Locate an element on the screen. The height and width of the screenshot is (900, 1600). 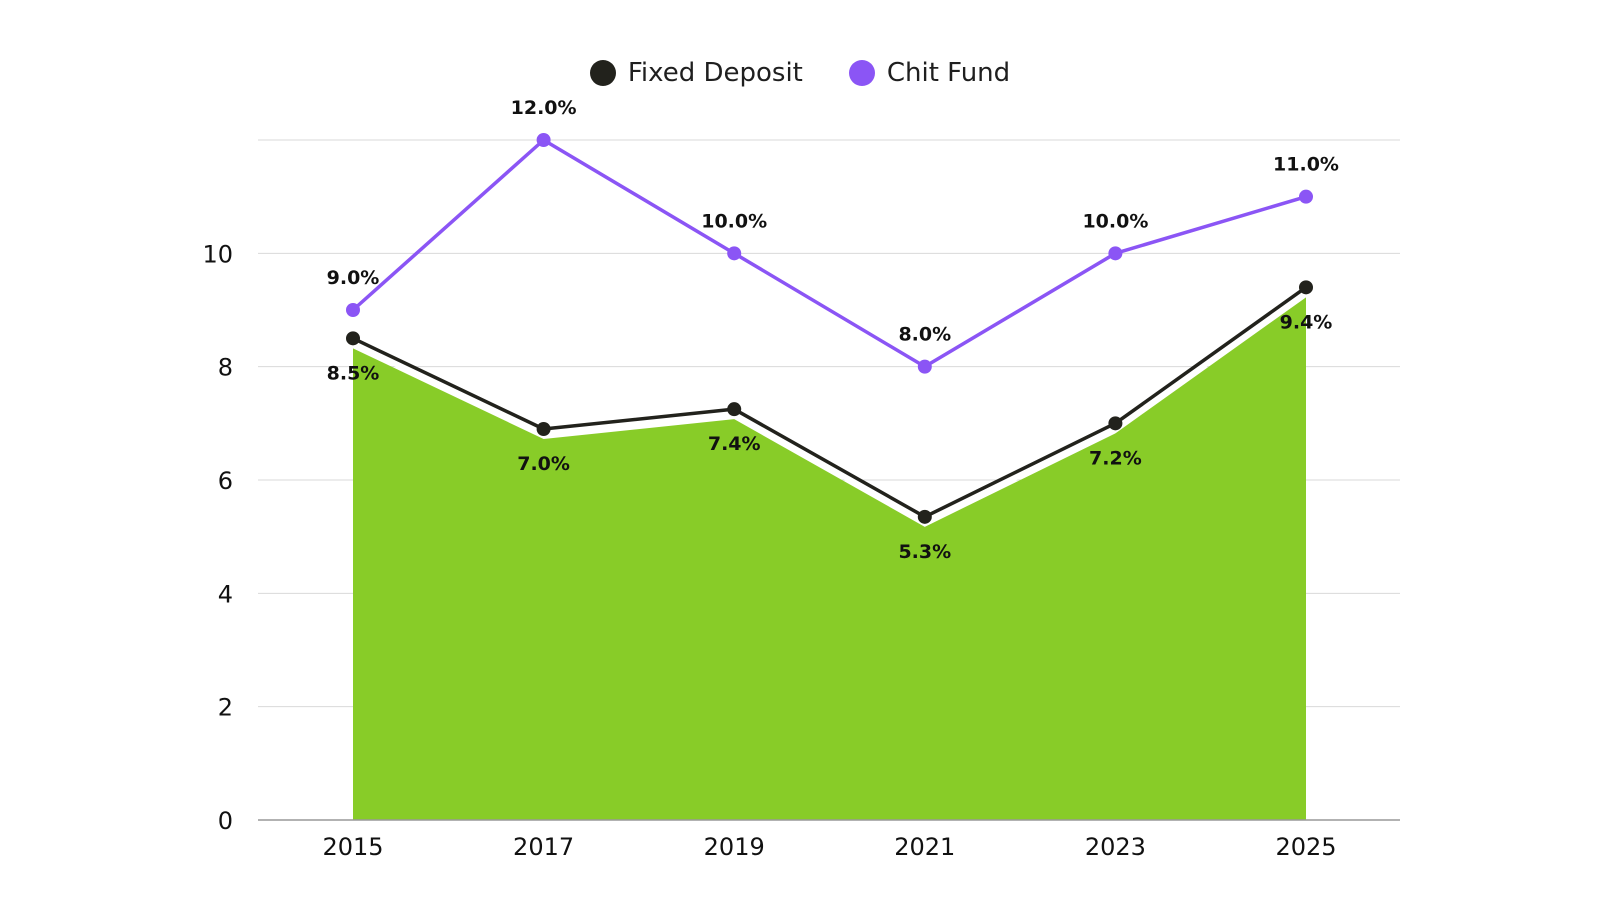
legend-item-fixed-deposit: Fixed Deposit is located at coordinates (696, 73).